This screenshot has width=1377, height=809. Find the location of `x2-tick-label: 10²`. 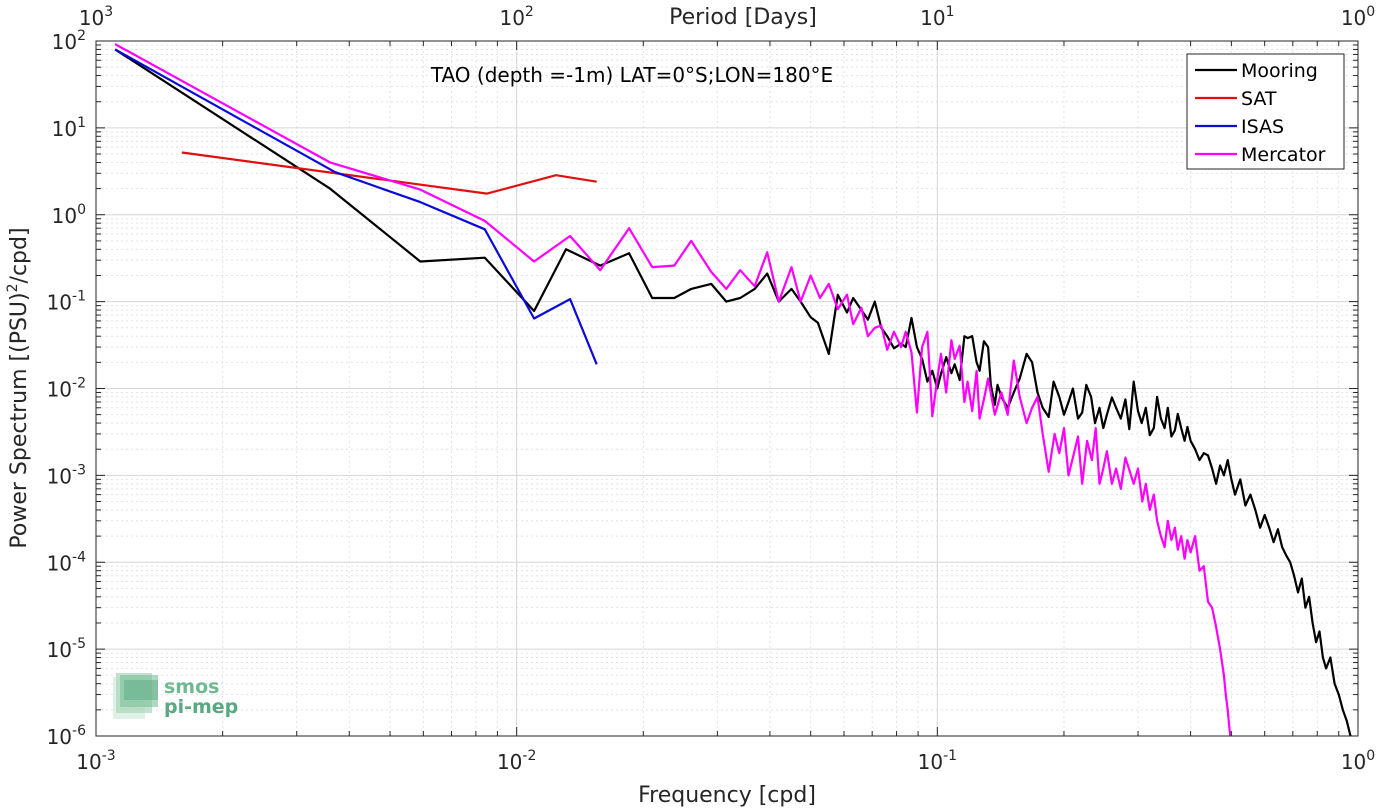

x2-tick-label: 10² is located at coordinates (516, 17).